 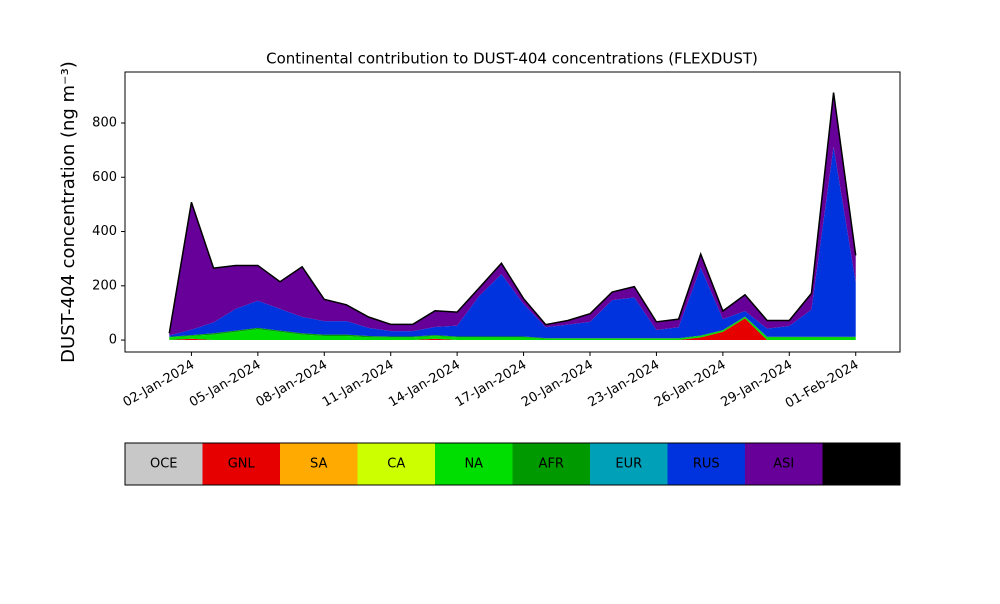 I want to click on x-tick-label: 11-Jan-2024, so click(x=358, y=384).